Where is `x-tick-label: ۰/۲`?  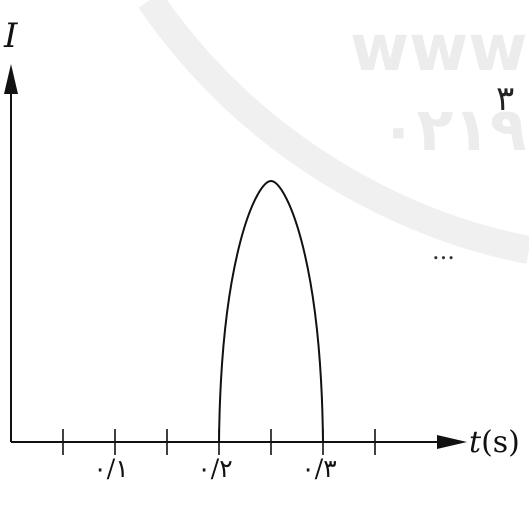 x-tick-label: ۰/۲ is located at coordinates (214, 468).